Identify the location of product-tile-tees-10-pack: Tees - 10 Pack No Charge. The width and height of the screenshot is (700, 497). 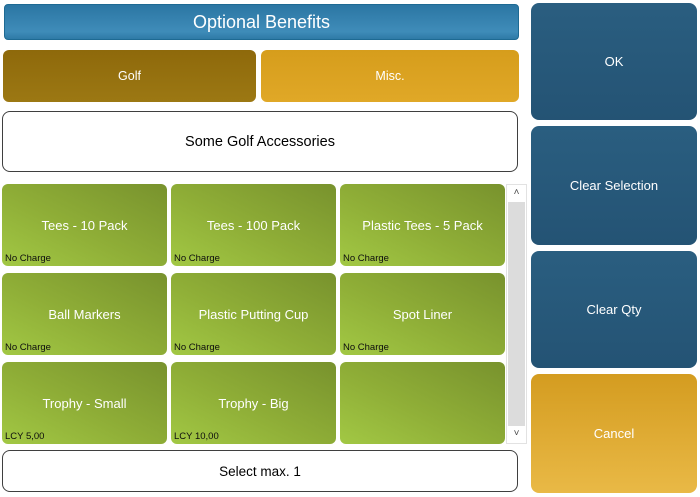
(84, 225).